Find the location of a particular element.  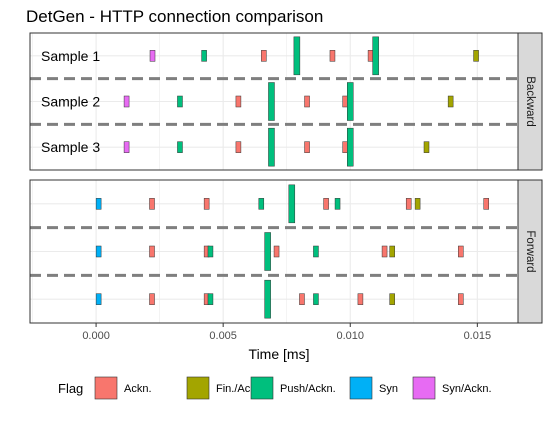

legend-label: Push/Ackn. is located at coordinates (308, 389).